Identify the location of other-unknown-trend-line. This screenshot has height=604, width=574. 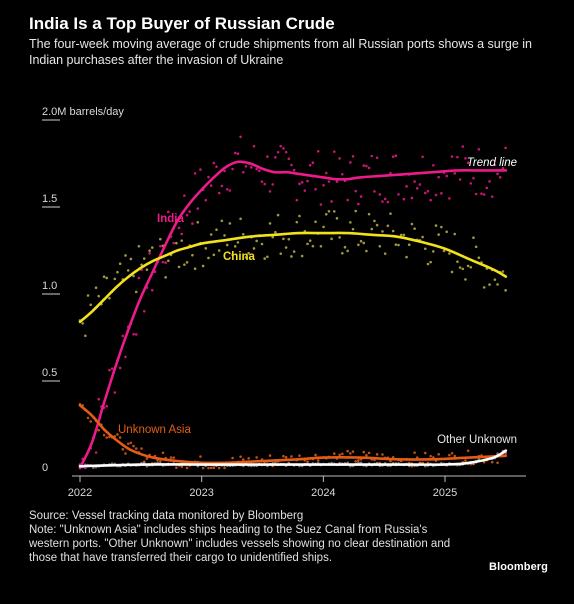
(293, 458).